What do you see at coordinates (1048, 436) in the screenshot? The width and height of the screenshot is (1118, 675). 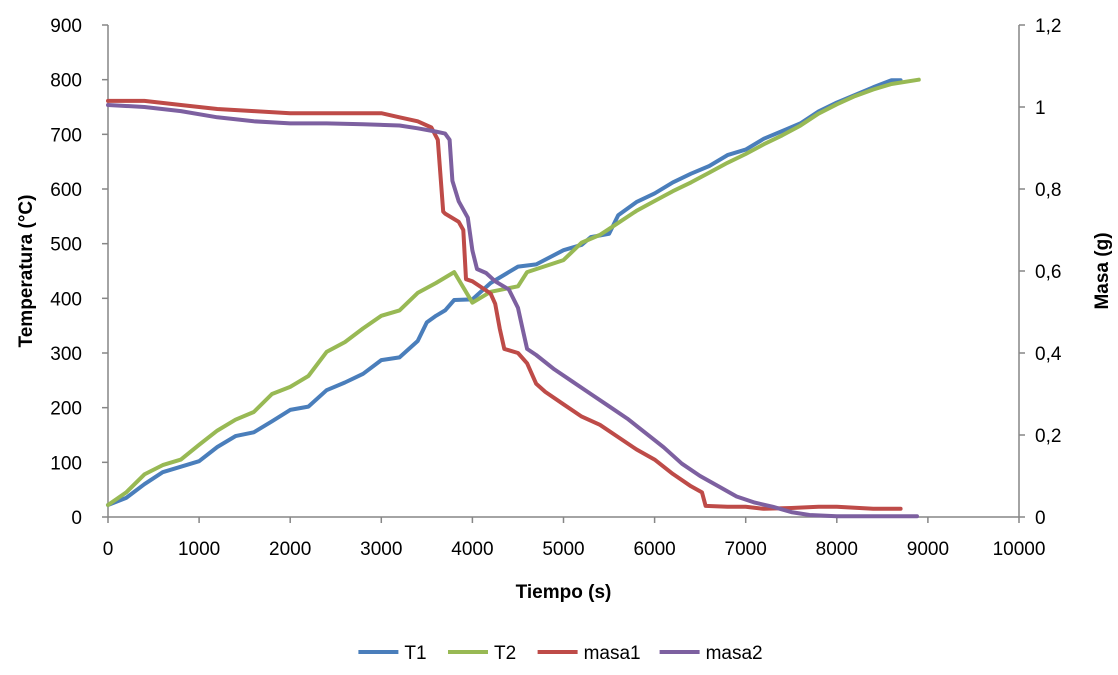 I see `y2-tick-label: 0,2` at bounding box center [1048, 436].